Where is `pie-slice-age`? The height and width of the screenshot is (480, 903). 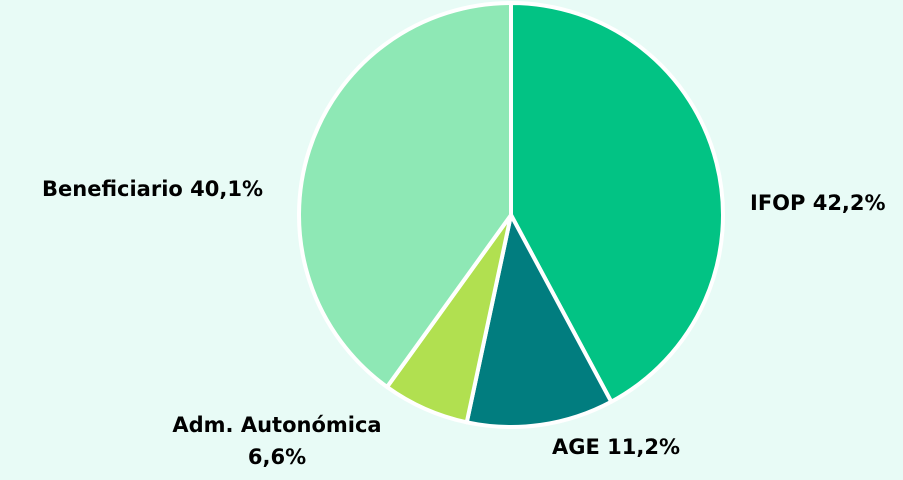
pie-slice-age is located at coordinates (539, 321).